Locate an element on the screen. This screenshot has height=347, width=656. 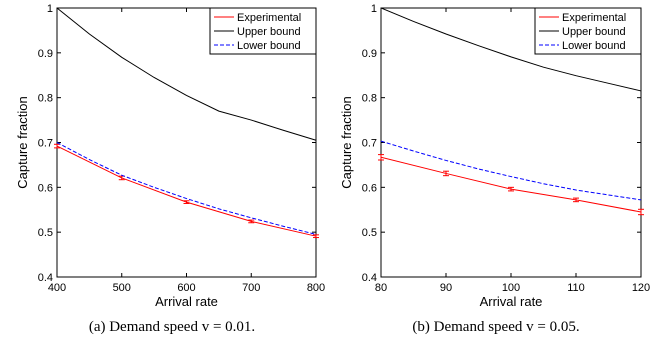
x-tick-label: 500 is located at coordinates (122, 288).